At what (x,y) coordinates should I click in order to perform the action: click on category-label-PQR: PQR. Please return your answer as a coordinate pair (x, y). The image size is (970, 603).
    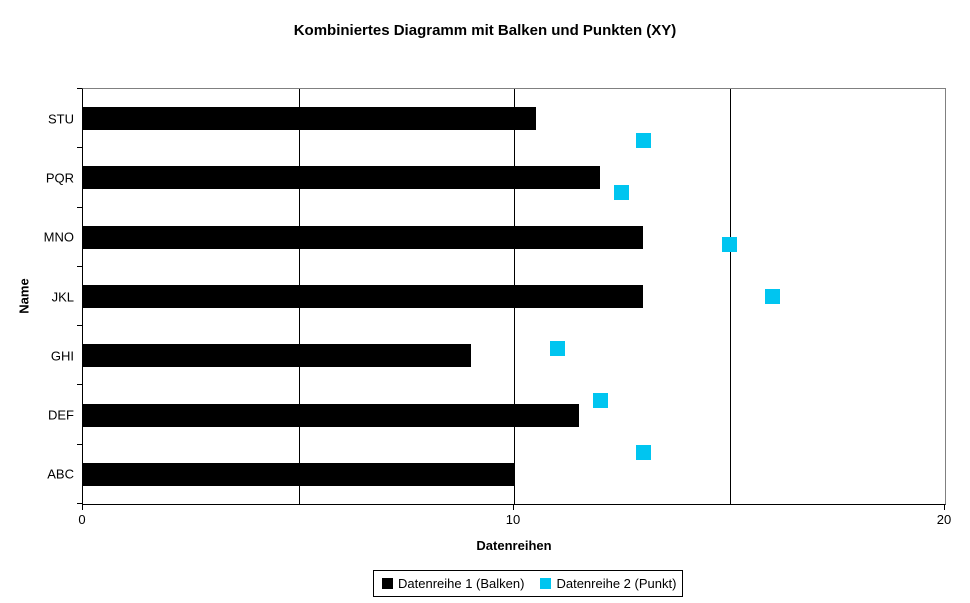
    Looking at the image, I should click on (59, 178).